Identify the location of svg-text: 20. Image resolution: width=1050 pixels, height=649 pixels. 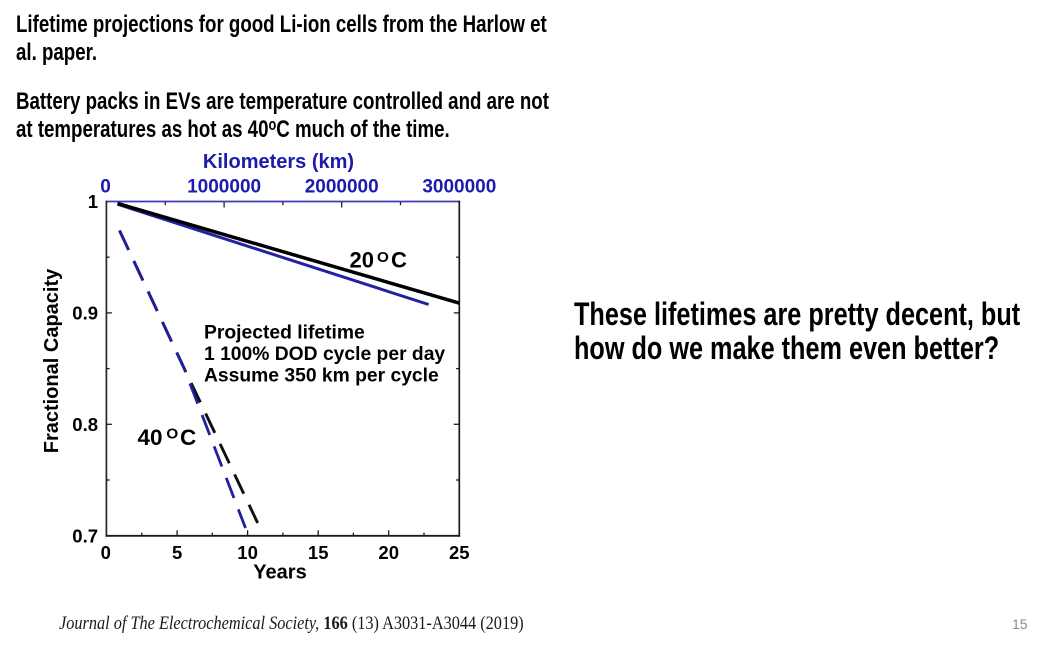
(388, 552).